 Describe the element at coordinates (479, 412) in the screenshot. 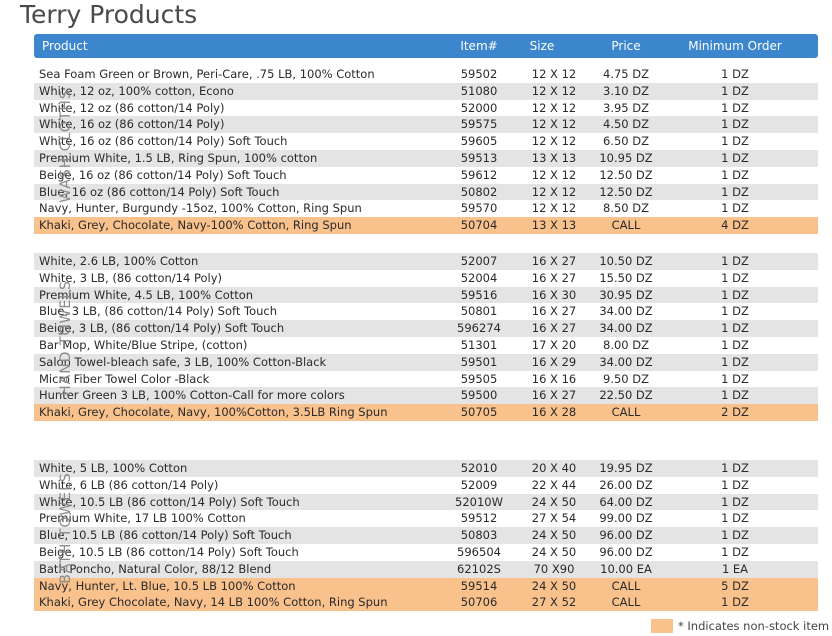

I see `item-cell: 50705` at that location.